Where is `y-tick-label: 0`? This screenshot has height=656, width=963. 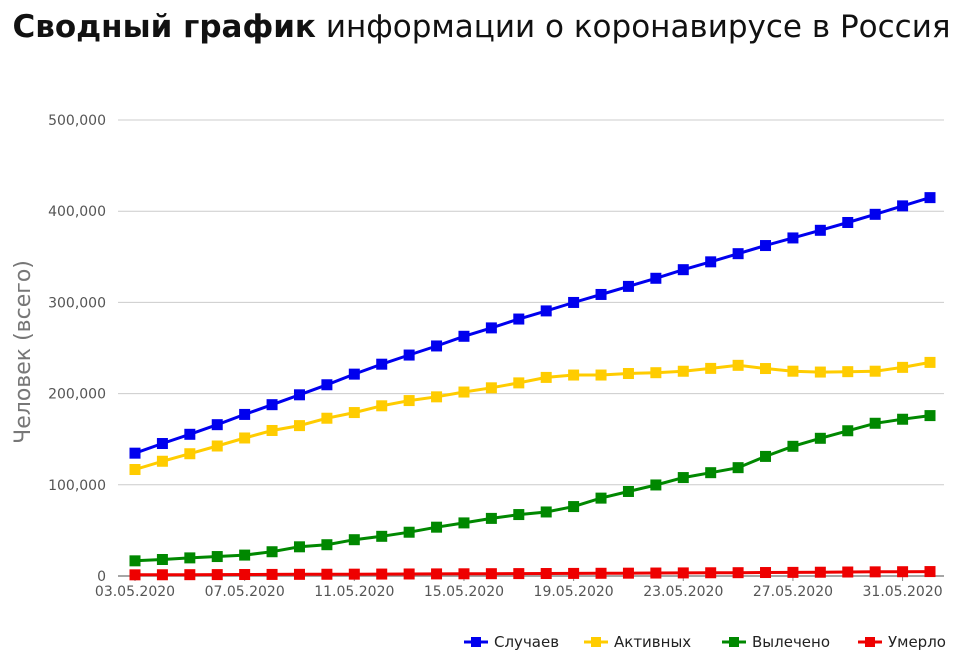
y-tick-label: 0 is located at coordinates (101, 577).